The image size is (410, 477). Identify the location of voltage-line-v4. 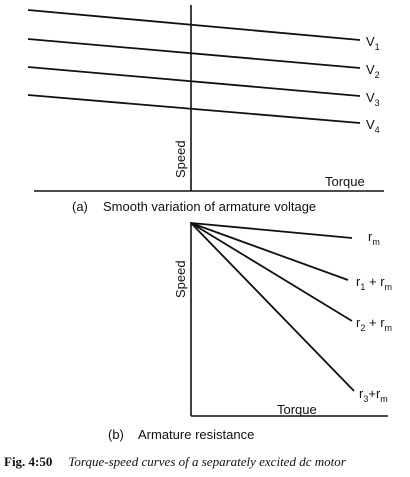
(194, 109).